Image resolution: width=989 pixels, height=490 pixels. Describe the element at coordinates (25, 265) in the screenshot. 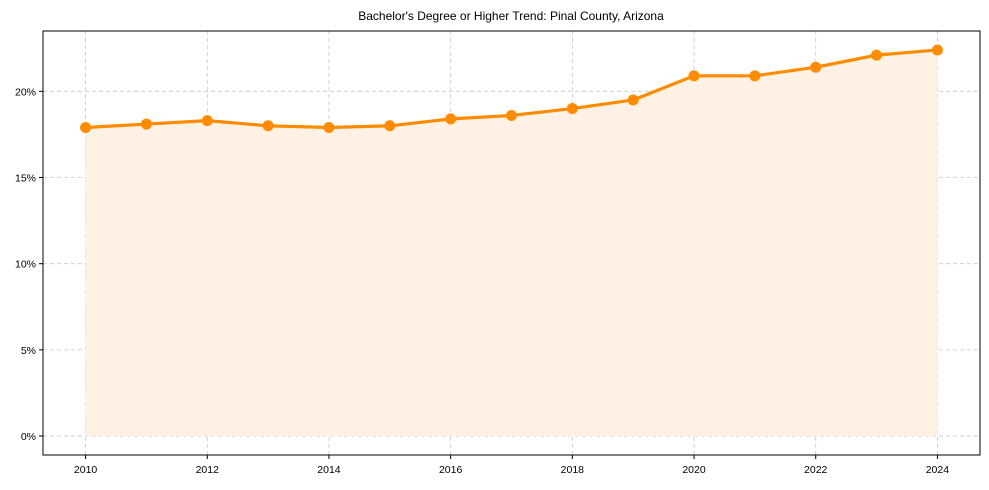

I see `y-tick-label: 10%` at that location.